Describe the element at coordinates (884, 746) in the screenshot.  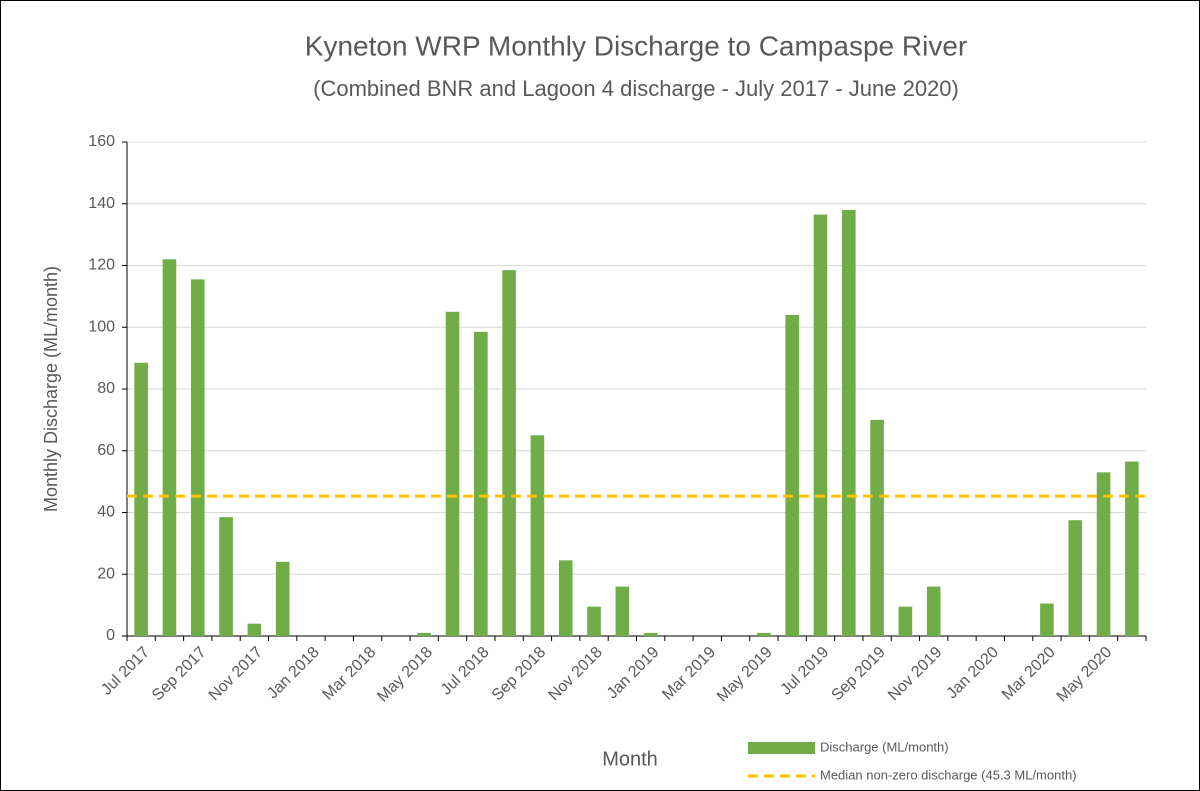
I see `legend-label: Discharge (ML/month)` at that location.